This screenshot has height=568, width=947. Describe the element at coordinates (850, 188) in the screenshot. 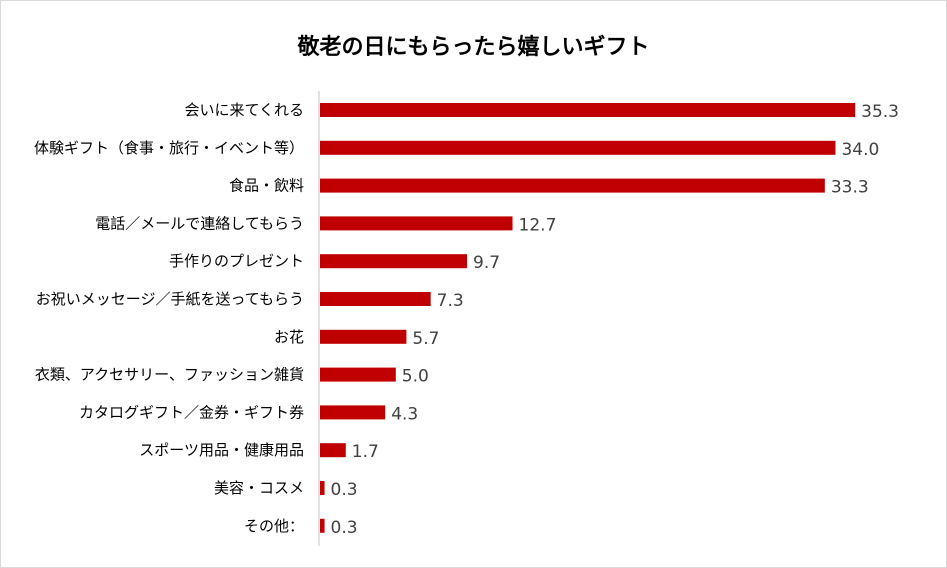

I see `data-label: 33.3` at that location.